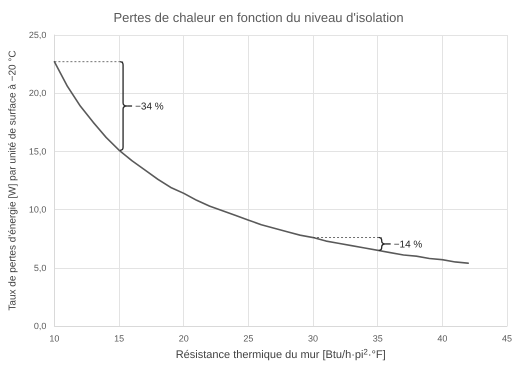 This screenshot has height=378, width=517. What do you see at coordinates (119, 339) in the screenshot?
I see `x-tick-label: 15` at bounding box center [119, 339].